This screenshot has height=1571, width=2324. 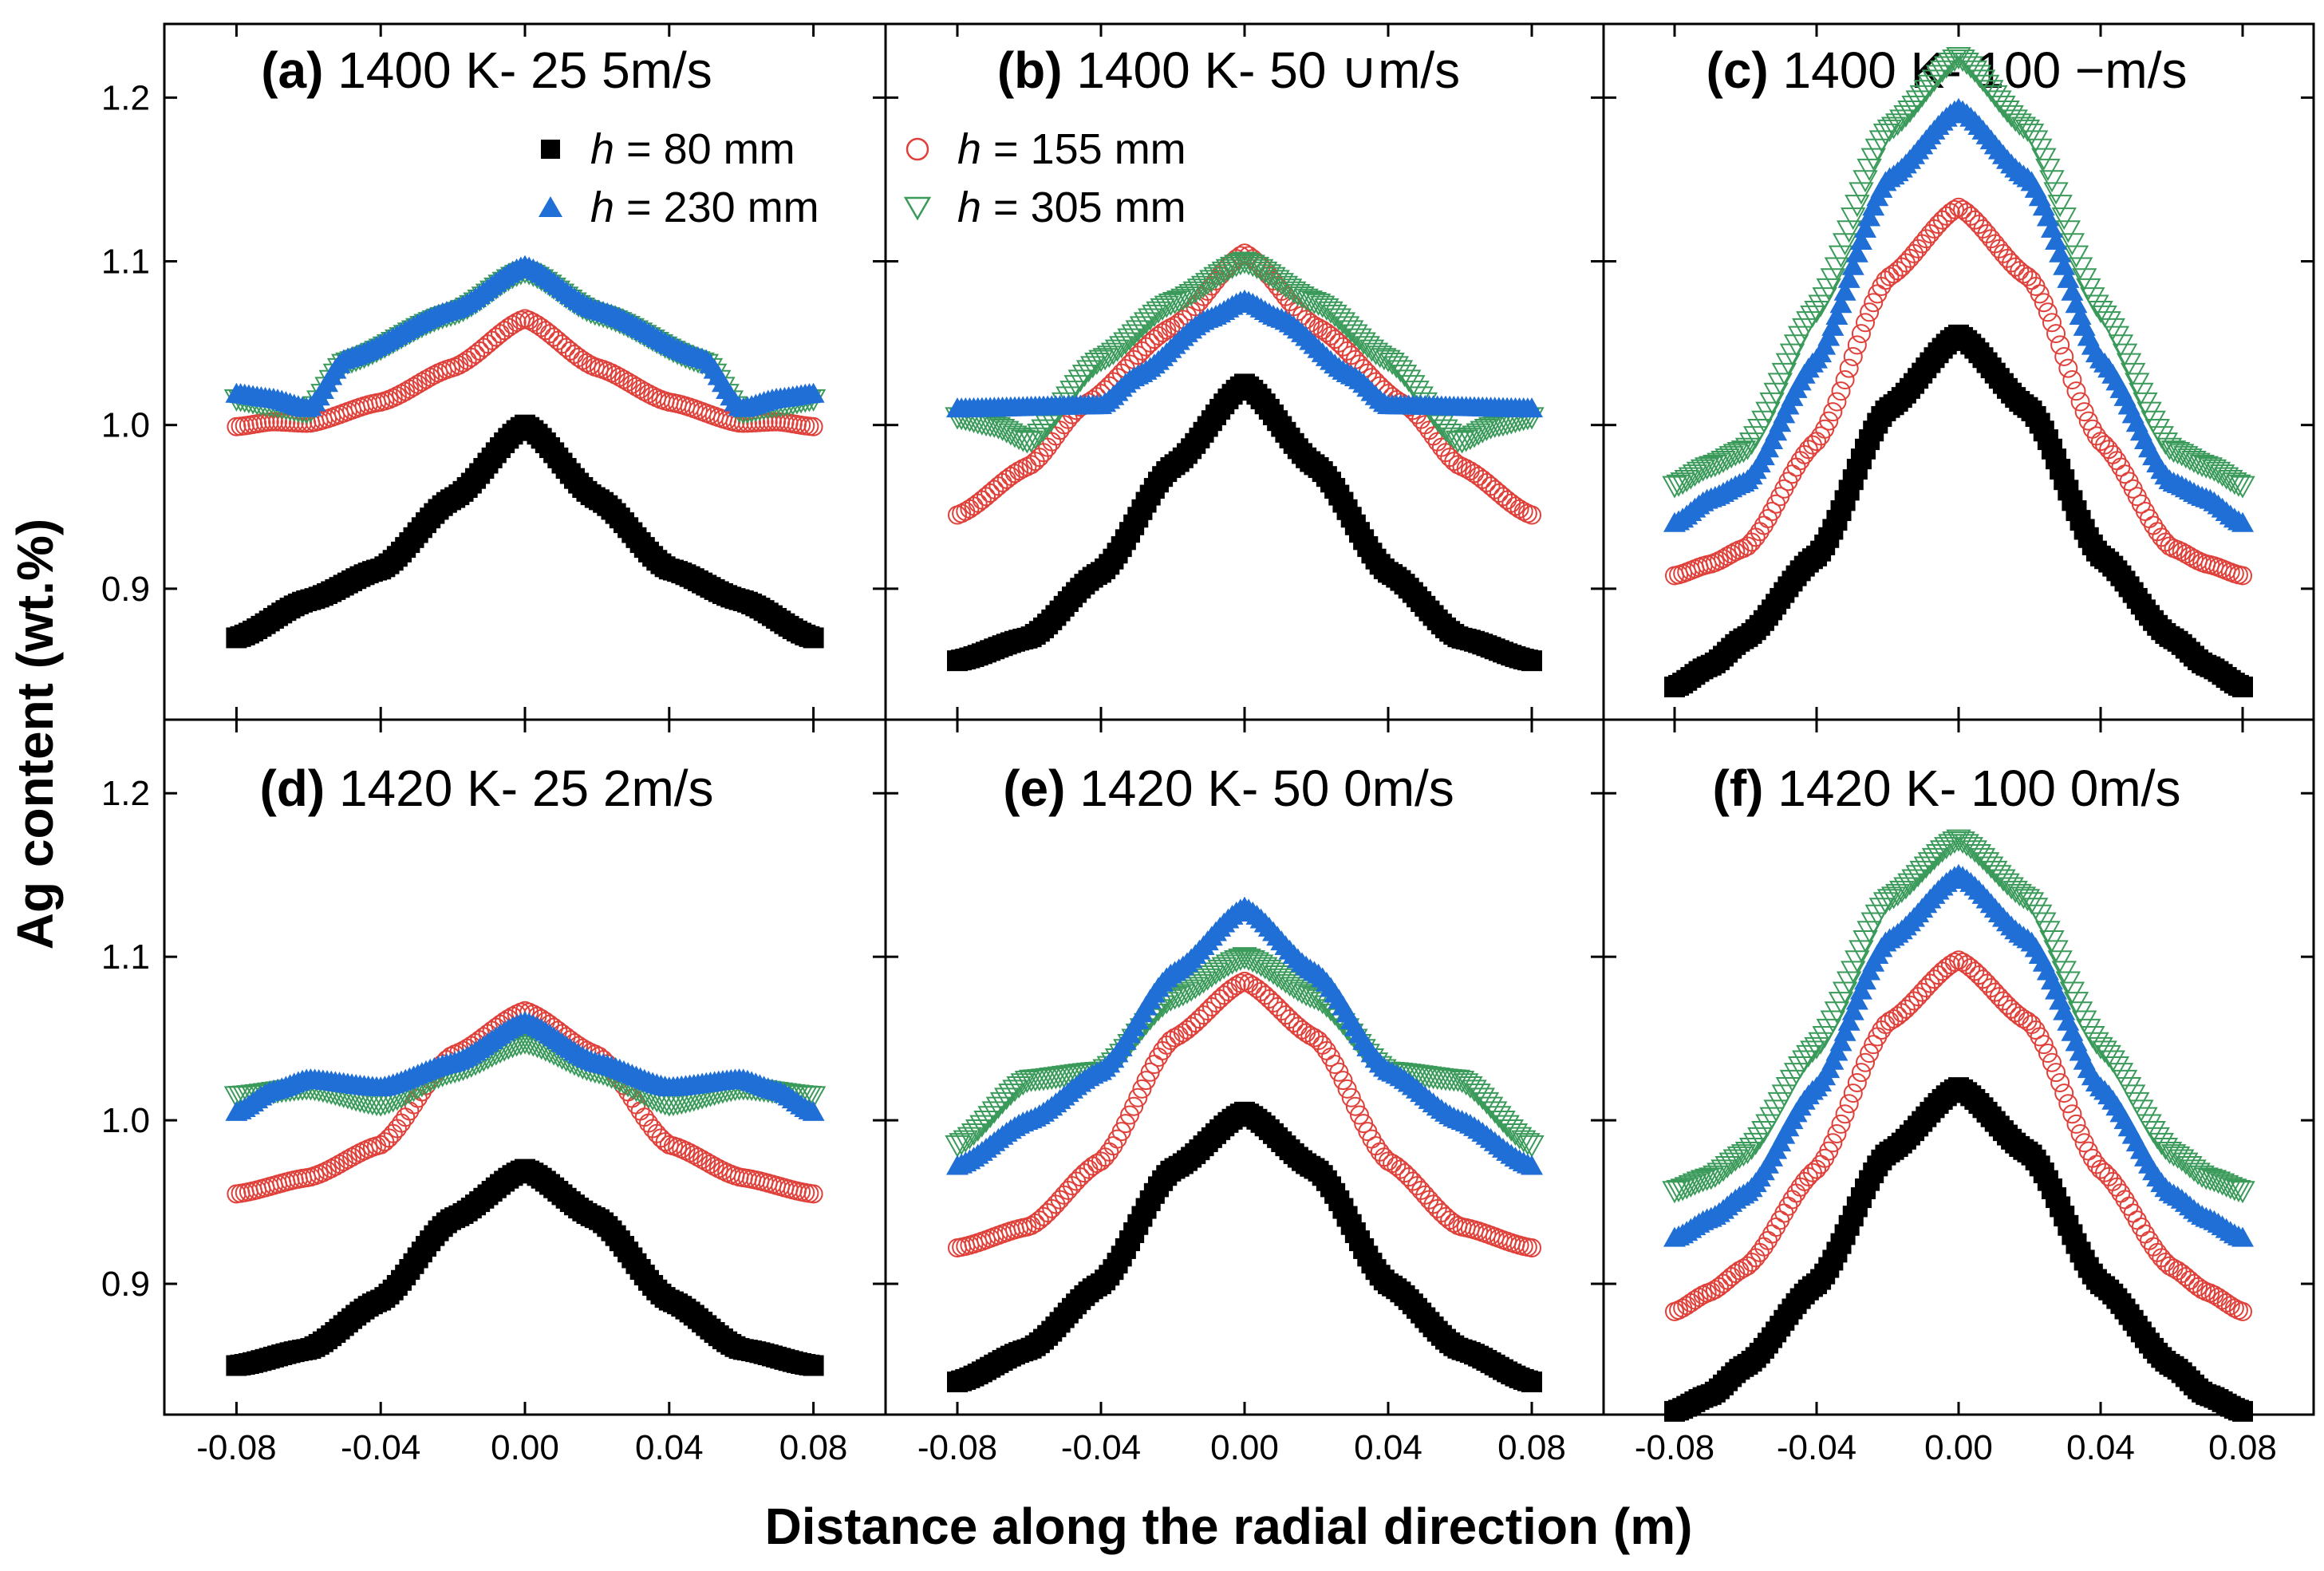 What do you see at coordinates (957, 1447) in the screenshot?
I see `x-tick-label: -0.08` at bounding box center [957, 1447].